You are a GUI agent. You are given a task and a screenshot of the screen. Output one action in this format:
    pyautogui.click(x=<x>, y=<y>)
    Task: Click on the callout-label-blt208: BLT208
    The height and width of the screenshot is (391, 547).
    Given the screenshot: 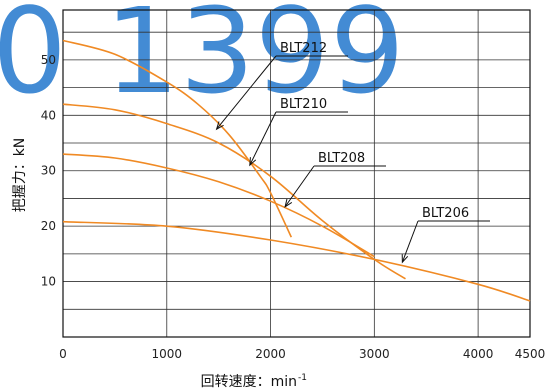 What is the action you would take?
    pyautogui.click(x=341, y=158)
    